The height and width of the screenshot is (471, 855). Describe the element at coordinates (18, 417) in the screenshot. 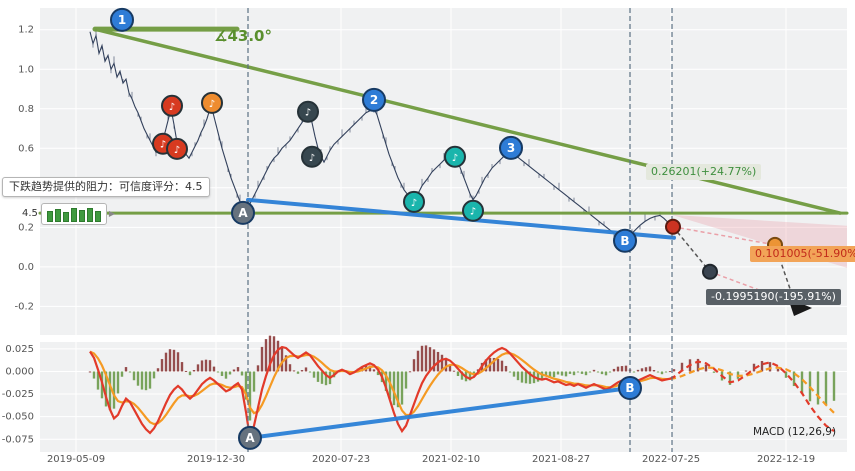

I see `y-tick-label: -0.050` at that location.